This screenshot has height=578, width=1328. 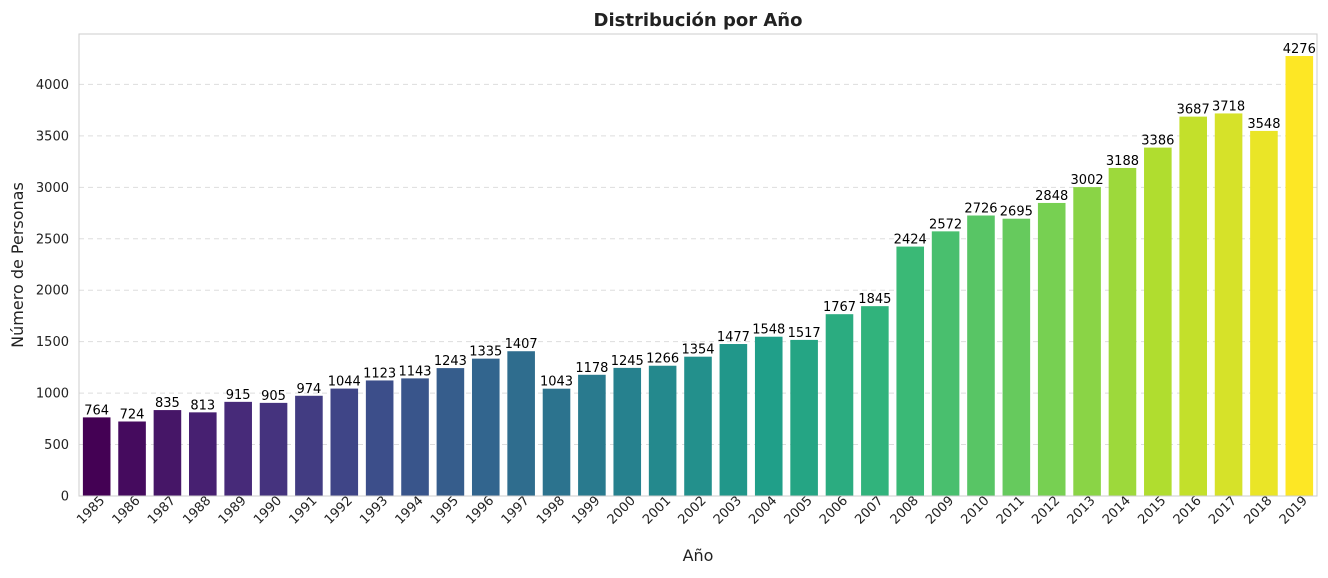 What do you see at coordinates (91, 511) in the screenshot?
I see `x-tick-label: 1985` at bounding box center [91, 511].